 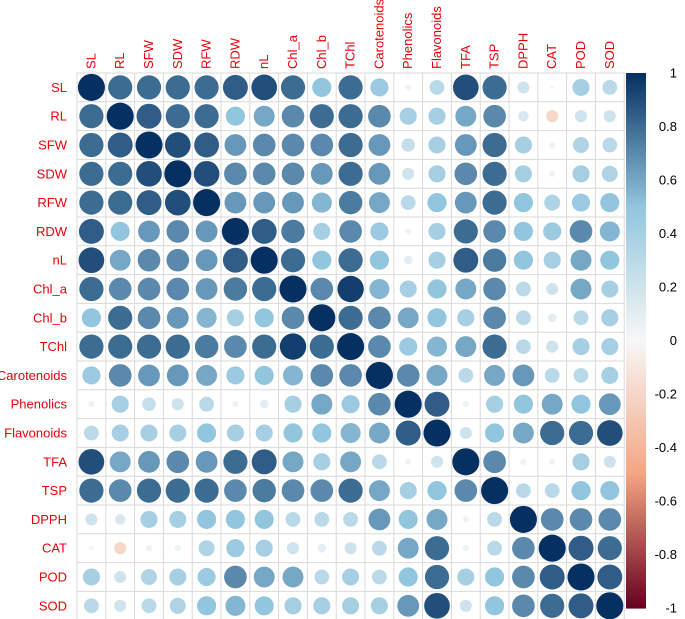 I want to click on cell-RL-Flavonoids: RL / Flavonoids: 0.4, so click(x=437, y=116).